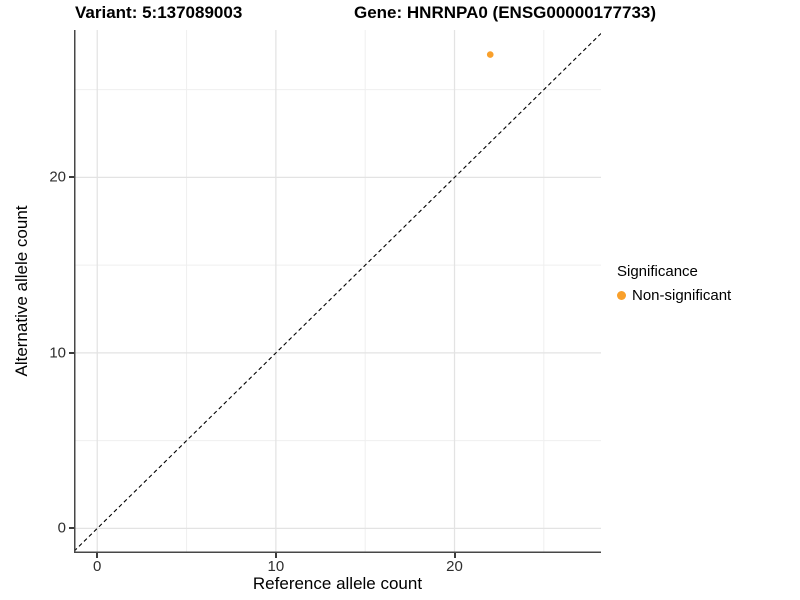 The image size is (800, 600). Describe the element at coordinates (454, 566) in the screenshot. I see `x-tick-label: 20` at that location.